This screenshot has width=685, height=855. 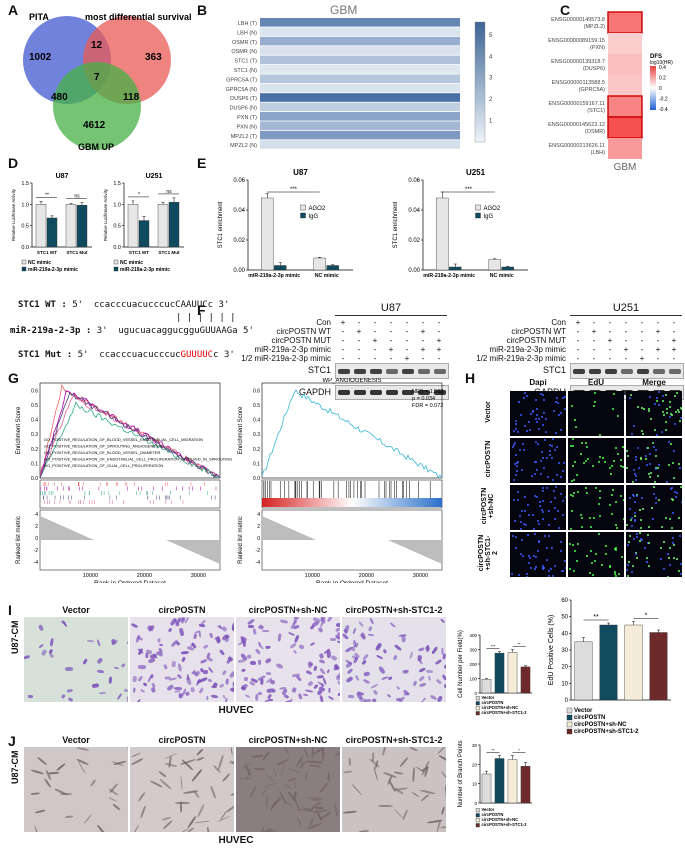 I want to click on image-col-header: circPOSTN+sh-STC1-2, so click(x=394, y=610).